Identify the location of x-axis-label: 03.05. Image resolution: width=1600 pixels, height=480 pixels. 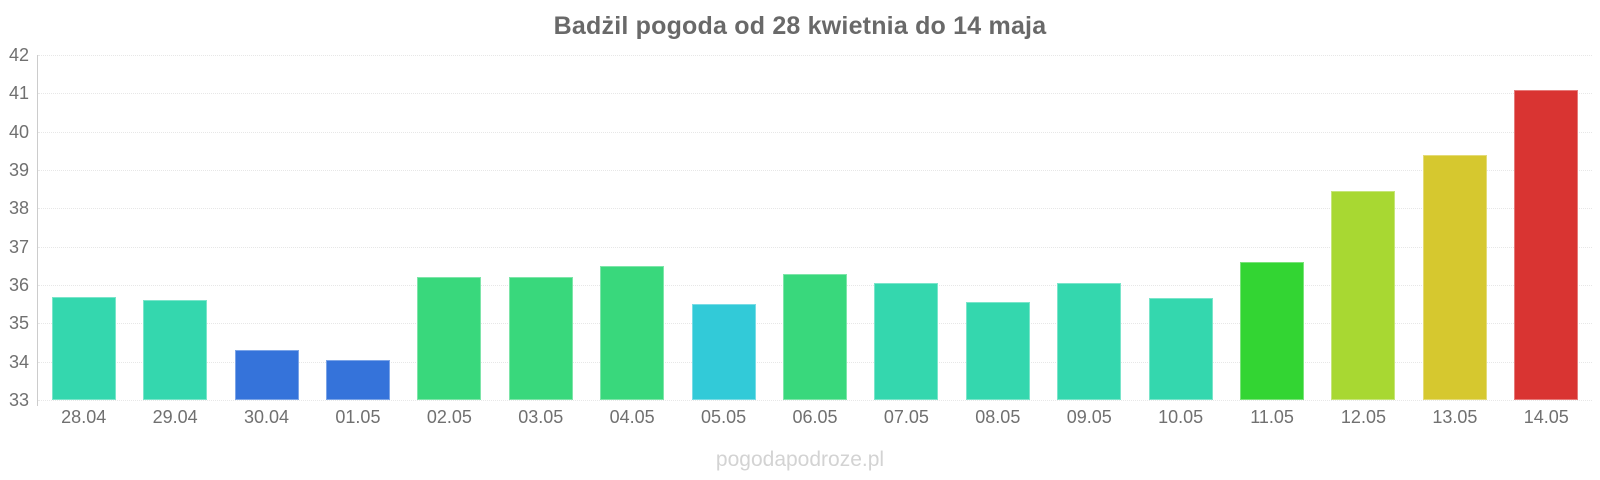
(541, 417).